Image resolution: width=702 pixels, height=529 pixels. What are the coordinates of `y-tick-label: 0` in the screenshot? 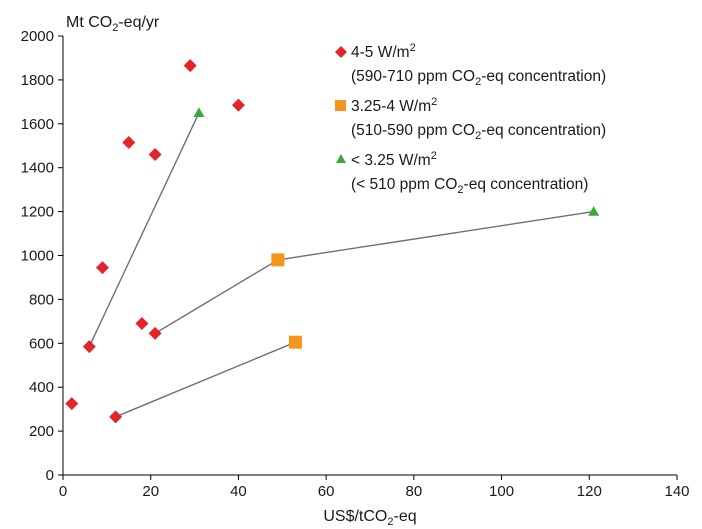 It's located at (50, 475).